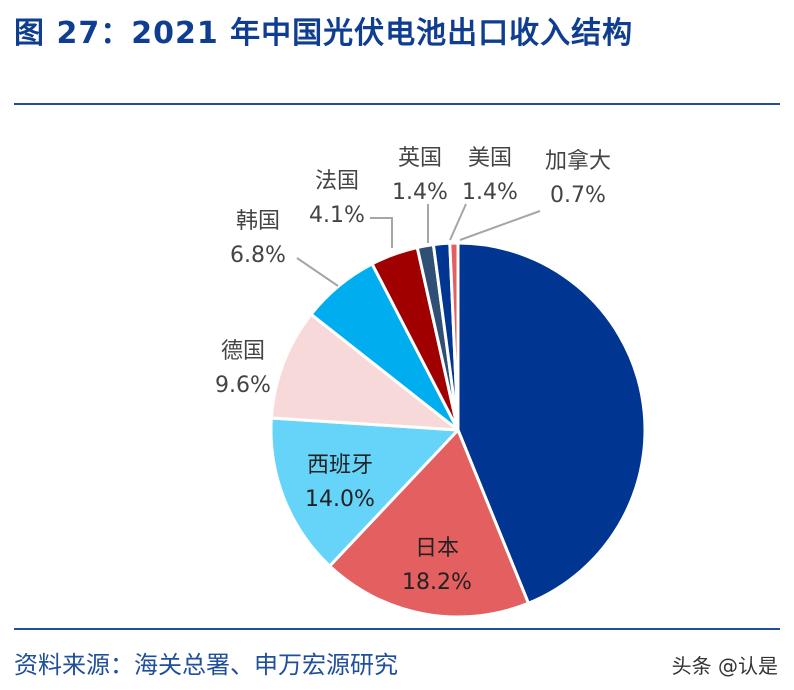 This screenshot has width=794, height=690. What do you see at coordinates (420, 158) in the screenshot?
I see `slice-name-label-7: 英国` at bounding box center [420, 158].